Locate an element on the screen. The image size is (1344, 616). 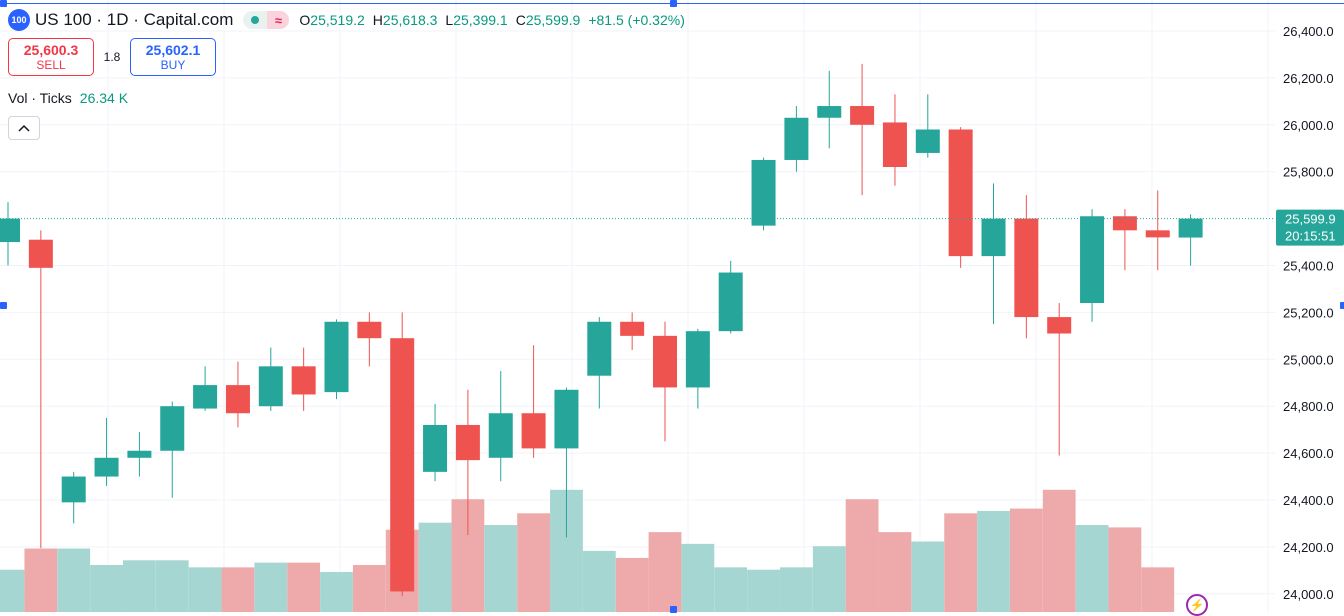
ohlc-open: O25,519.2 is located at coordinates (332, 20).